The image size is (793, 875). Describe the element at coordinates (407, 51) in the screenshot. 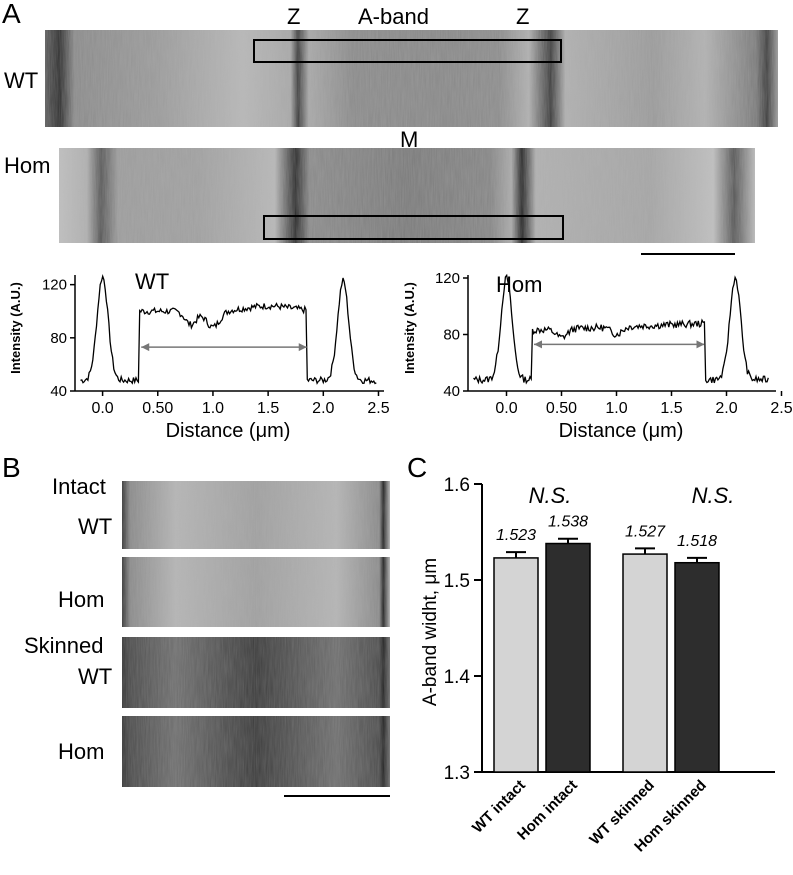

I see `wt-a-band-box` at that location.